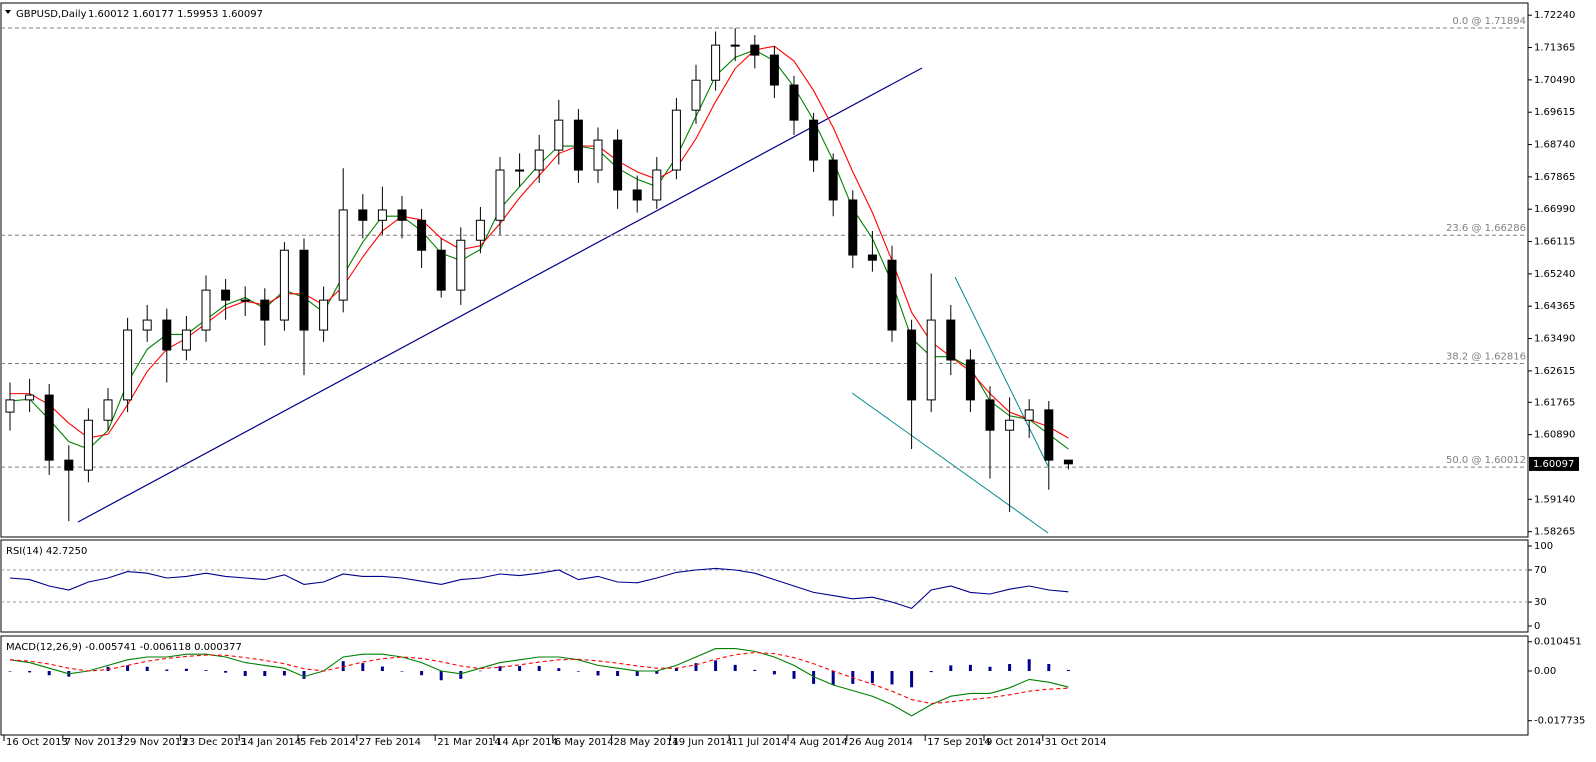  Describe the element at coordinates (1559, 721) in the screenshot. I see `y-tick-label: -0.017735` at that location.